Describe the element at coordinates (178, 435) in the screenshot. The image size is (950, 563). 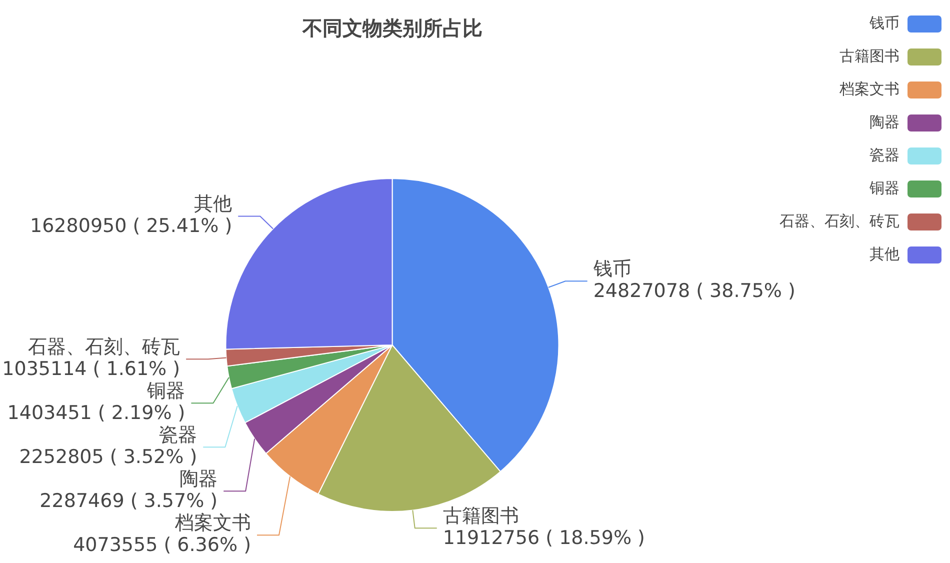
I see `slice-label: 瓷器` at that location.